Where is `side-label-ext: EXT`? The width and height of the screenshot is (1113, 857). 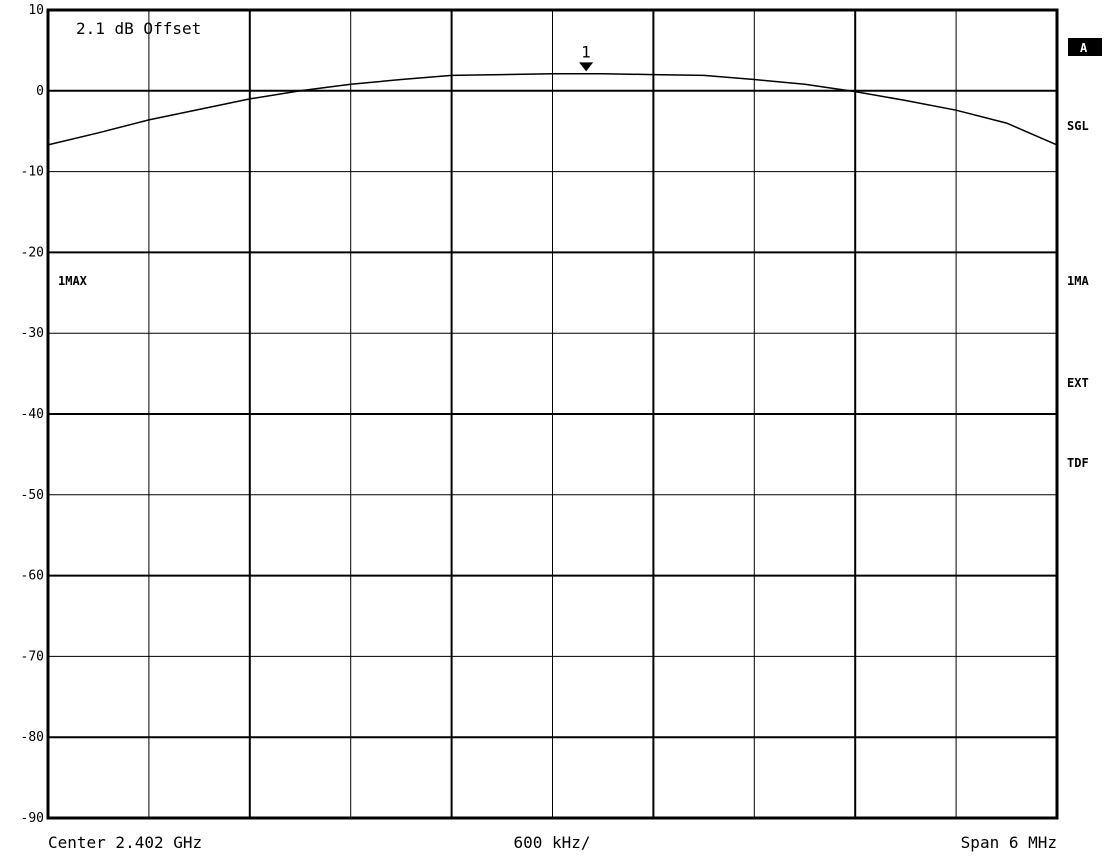
side-label-ext: EXT is located at coordinates (1078, 383).